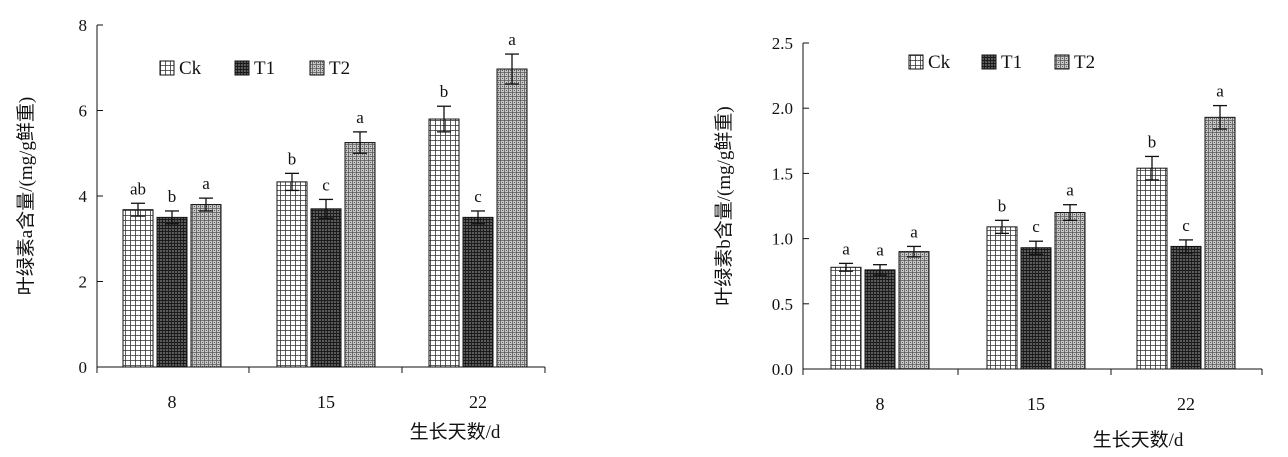 The height and width of the screenshot is (457, 1288). Describe the element at coordinates (939, 62) in the screenshot. I see `chartb-legend-label: Ck` at that location.